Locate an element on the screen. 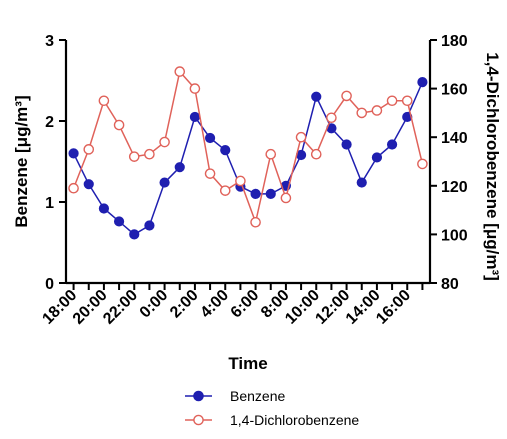 The height and width of the screenshot is (439, 507). right-y-axis-title: 1,4-Dichlorobenzene [μg/m³] is located at coordinates (492, 166).